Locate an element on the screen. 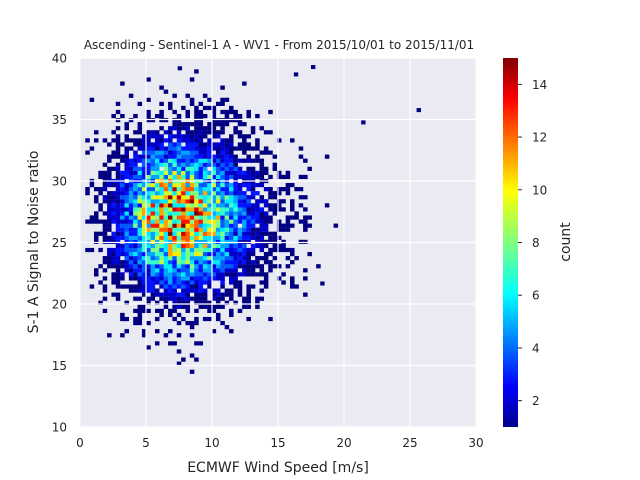 The height and width of the screenshot is (480, 640). colorbar-tick-label: 2 is located at coordinates (536, 401).